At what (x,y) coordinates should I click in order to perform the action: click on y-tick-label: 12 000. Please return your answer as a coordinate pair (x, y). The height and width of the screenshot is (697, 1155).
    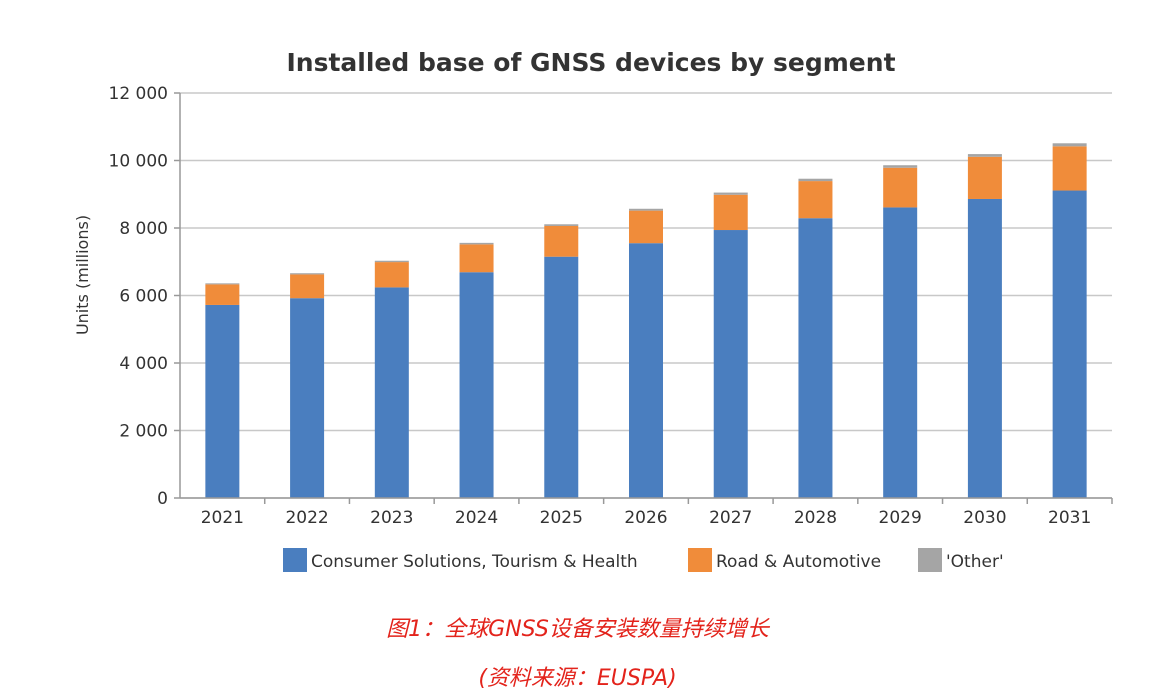
    Looking at the image, I should click on (138, 94).